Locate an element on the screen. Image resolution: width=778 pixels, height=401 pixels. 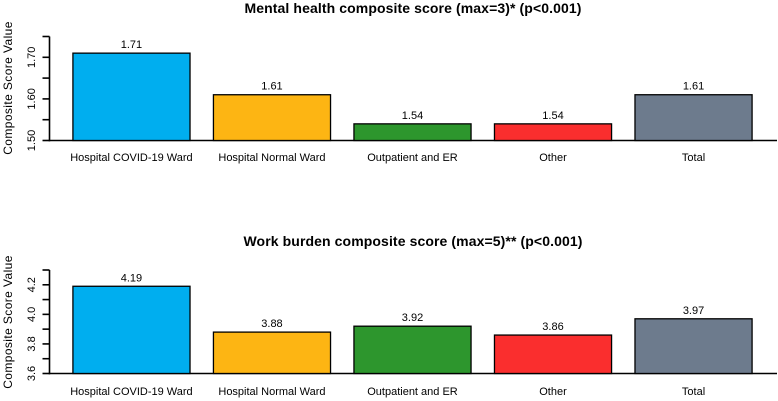
y-tick-label: 1.50 is located at coordinates (32, 140).